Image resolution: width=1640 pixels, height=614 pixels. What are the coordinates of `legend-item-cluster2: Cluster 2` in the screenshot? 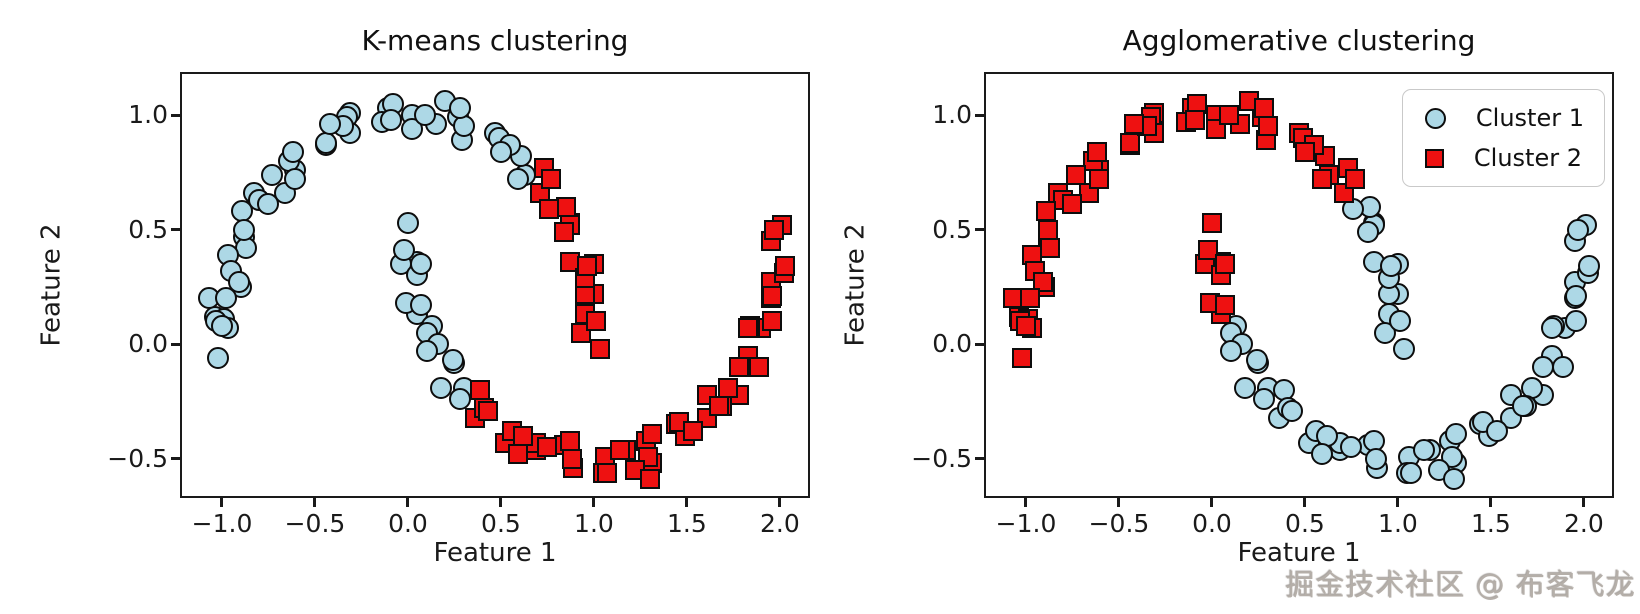 It's located at (1504, 158).